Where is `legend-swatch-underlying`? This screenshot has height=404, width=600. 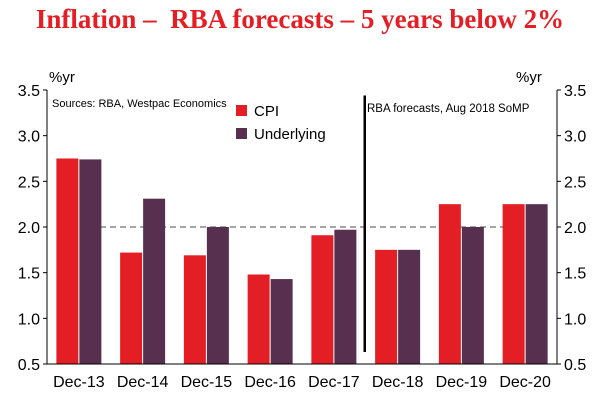 legend-swatch-underlying is located at coordinates (241, 133).